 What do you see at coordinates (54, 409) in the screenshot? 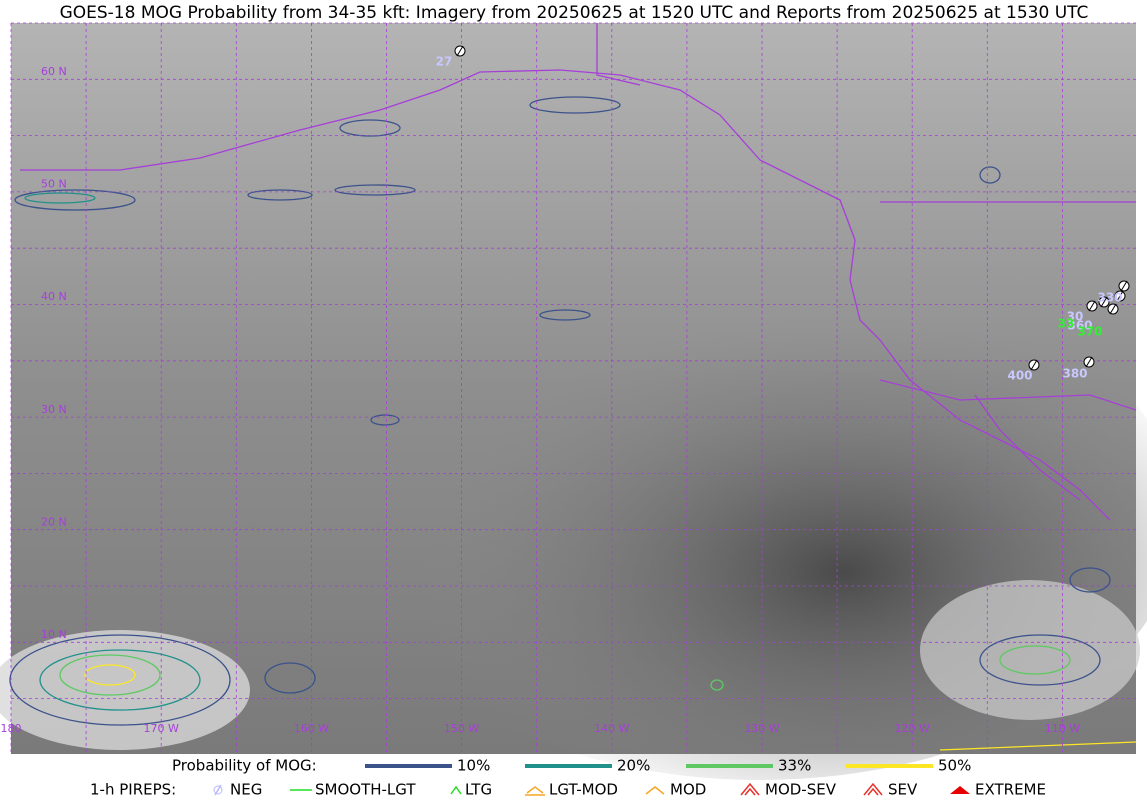
I see `lat-label: 30 N` at bounding box center [54, 409].